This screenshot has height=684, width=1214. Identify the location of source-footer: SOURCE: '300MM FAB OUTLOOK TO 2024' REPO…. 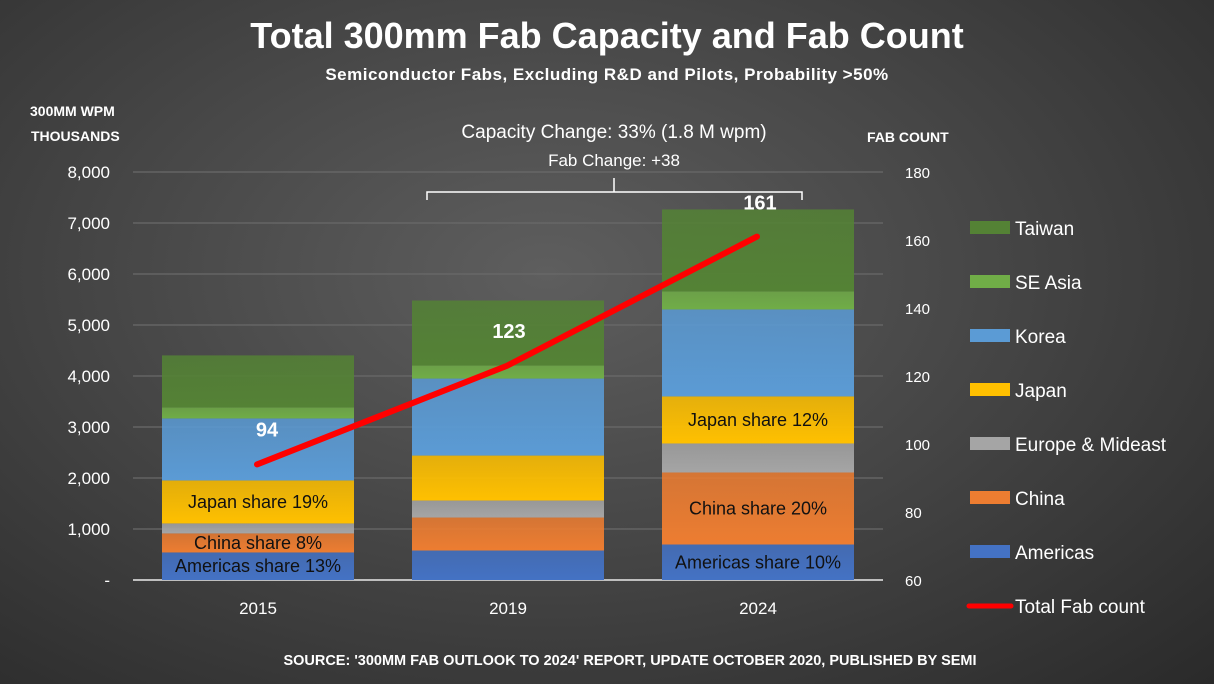
(629, 661).